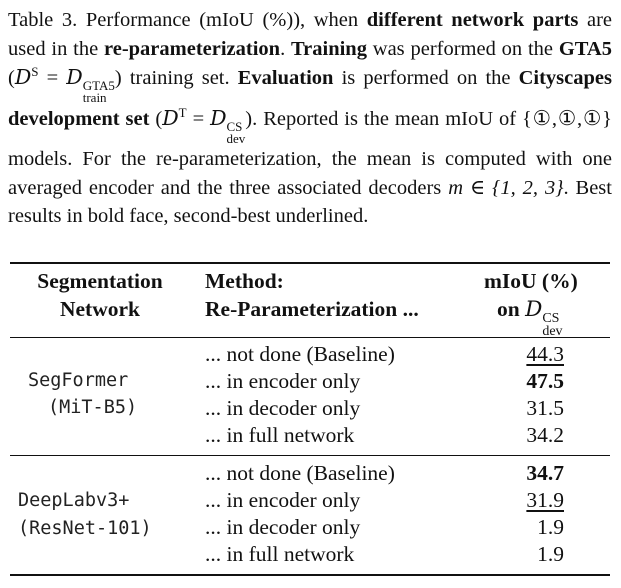 This screenshot has width=621, height=588. What do you see at coordinates (310, 455) in the screenshot?
I see `table-group-rule` at bounding box center [310, 455].